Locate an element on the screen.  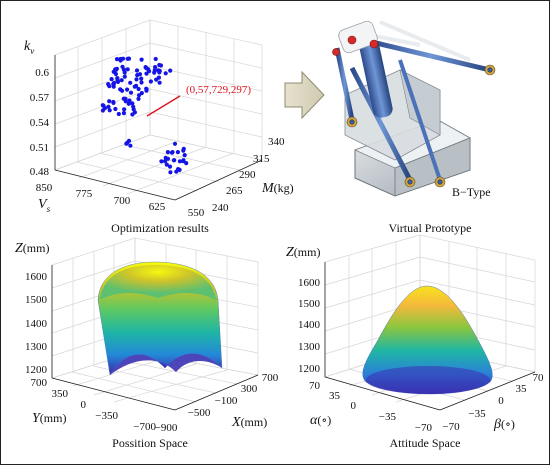
pos-z-ticks: 1600 1500 1400 1300 1200 is located at coordinates (36, 323).